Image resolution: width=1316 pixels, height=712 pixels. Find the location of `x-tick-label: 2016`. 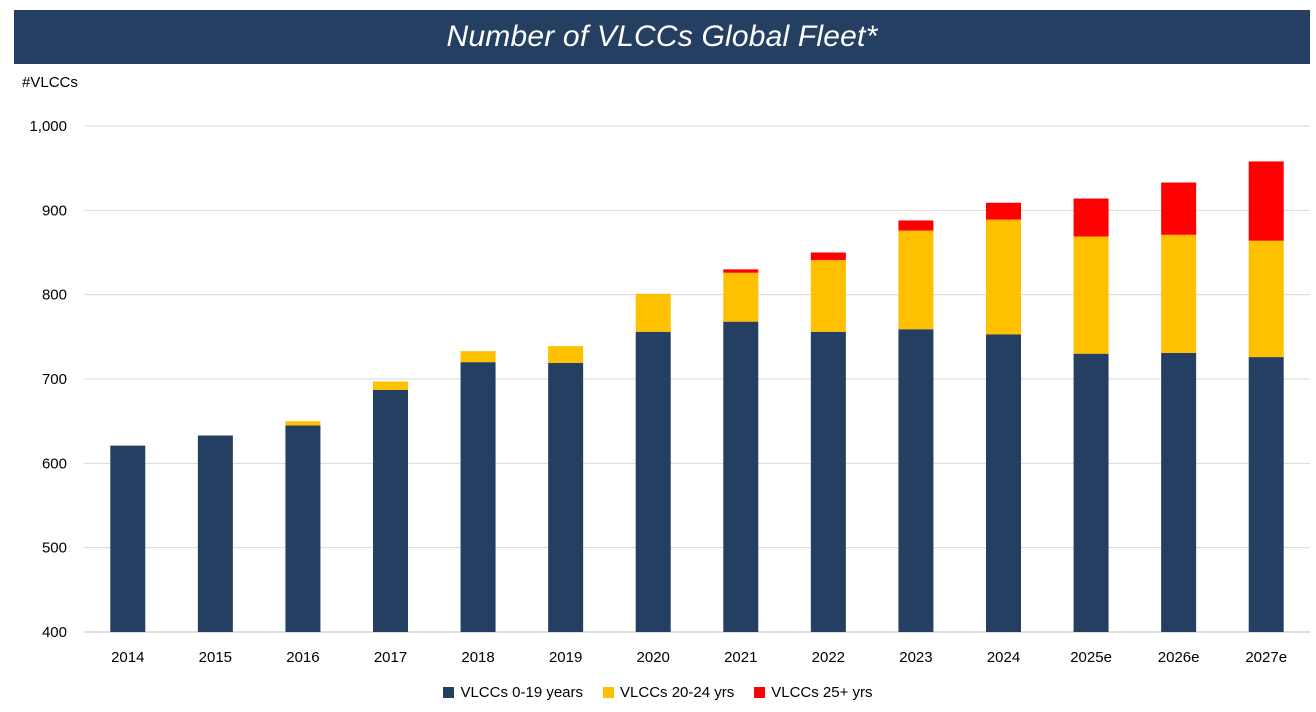

x-tick-label: 2016 is located at coordinates (302, 657).